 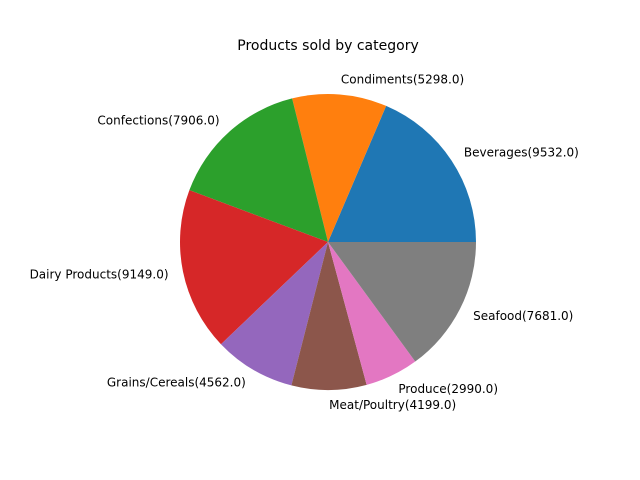 What do you see at coordinates (339, 168) in the screenshot?
I see `pie-slice-condiments` at bounding box center [339, 168].